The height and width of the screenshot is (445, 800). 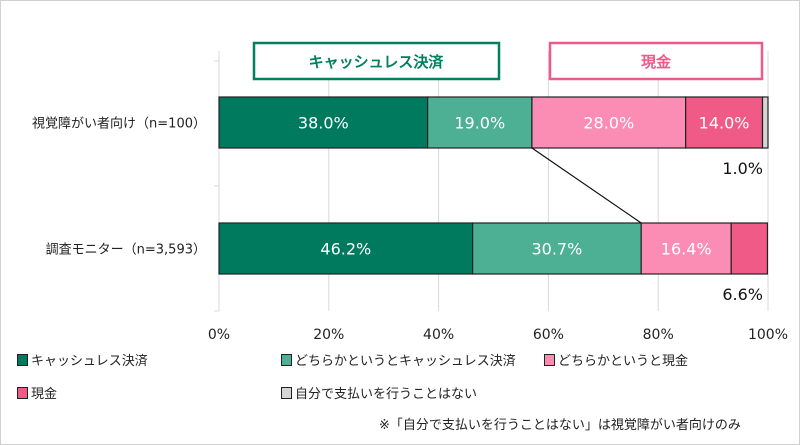 What do you see at coordinates (89, 361) in the screenshot?
I see `legend-label: キャッシュレス決済` at bounding box center [89, 361].